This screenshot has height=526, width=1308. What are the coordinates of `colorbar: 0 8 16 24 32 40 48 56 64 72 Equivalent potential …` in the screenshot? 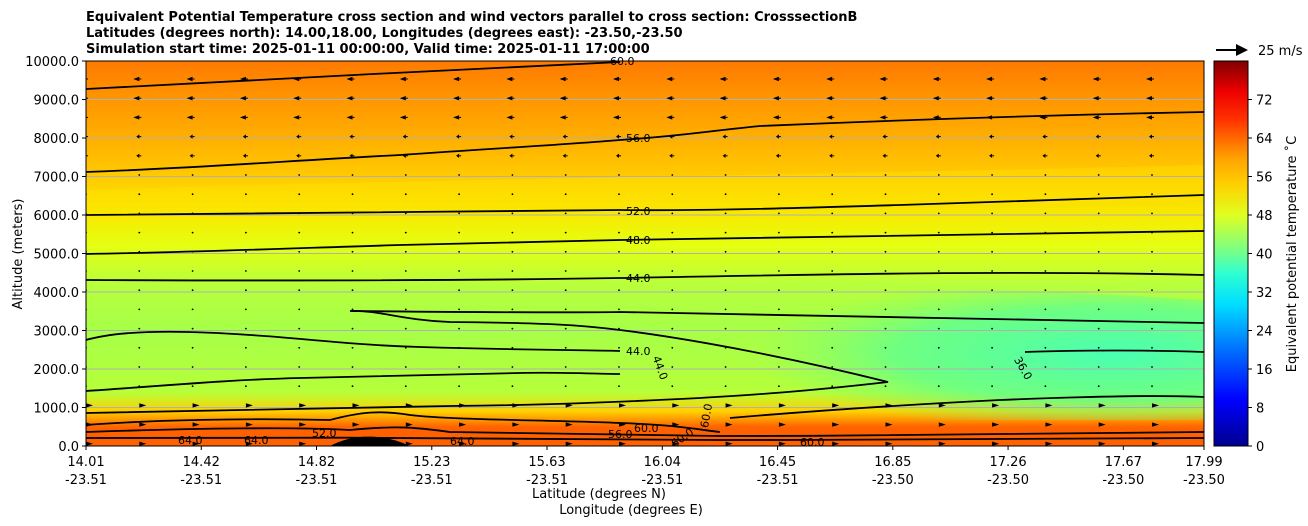 It's located at (1256, 257).